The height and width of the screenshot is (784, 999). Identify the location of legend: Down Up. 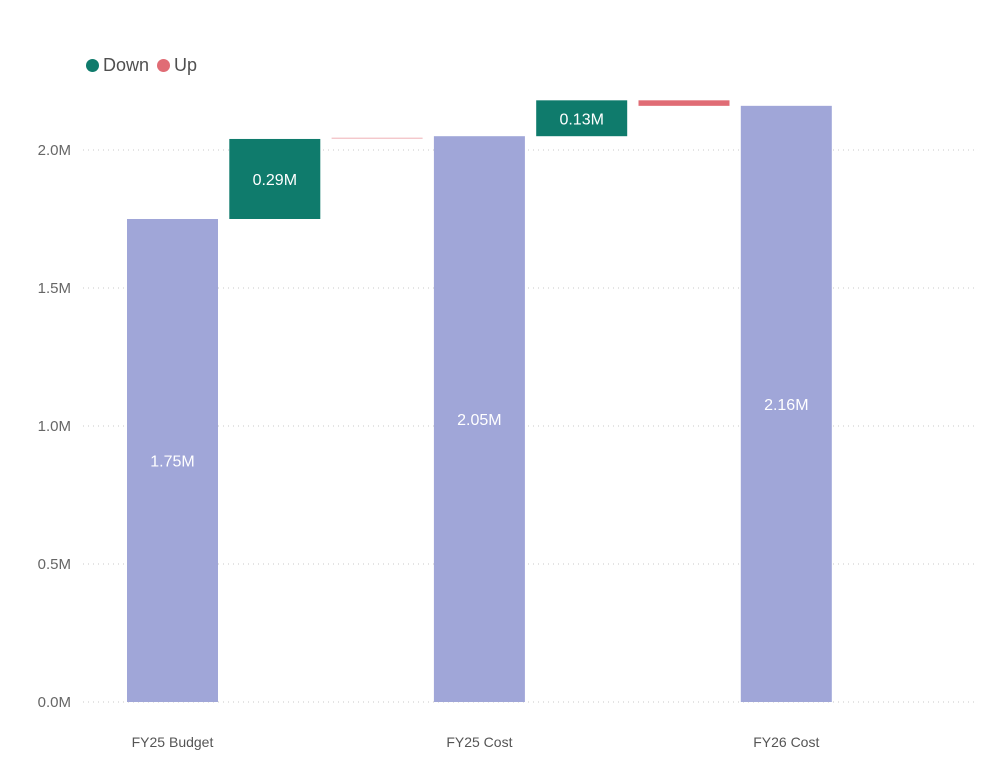
(145, 65).